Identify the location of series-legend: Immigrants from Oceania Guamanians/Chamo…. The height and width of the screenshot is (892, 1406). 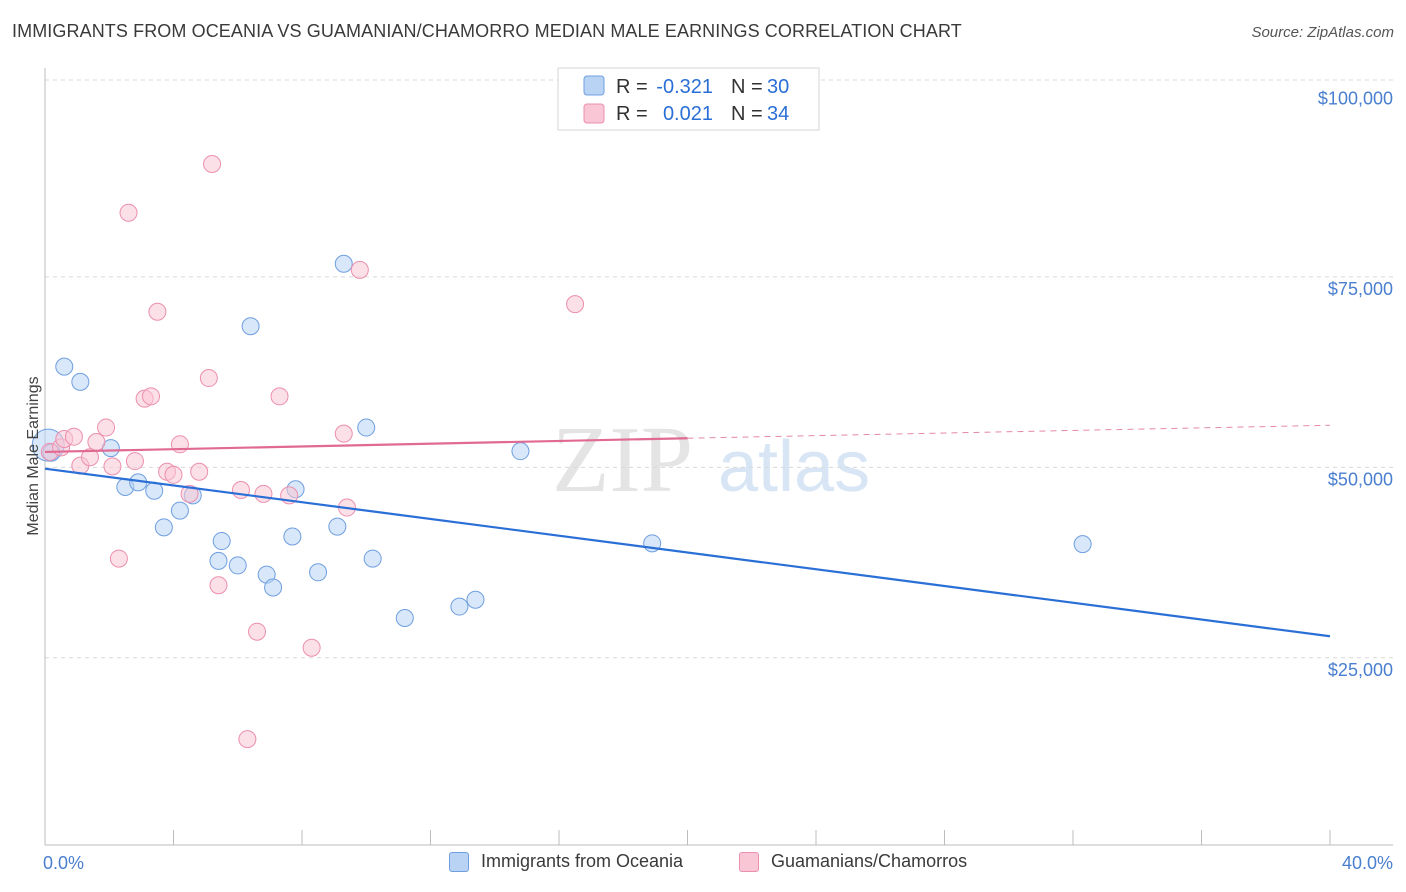
(703, 865).